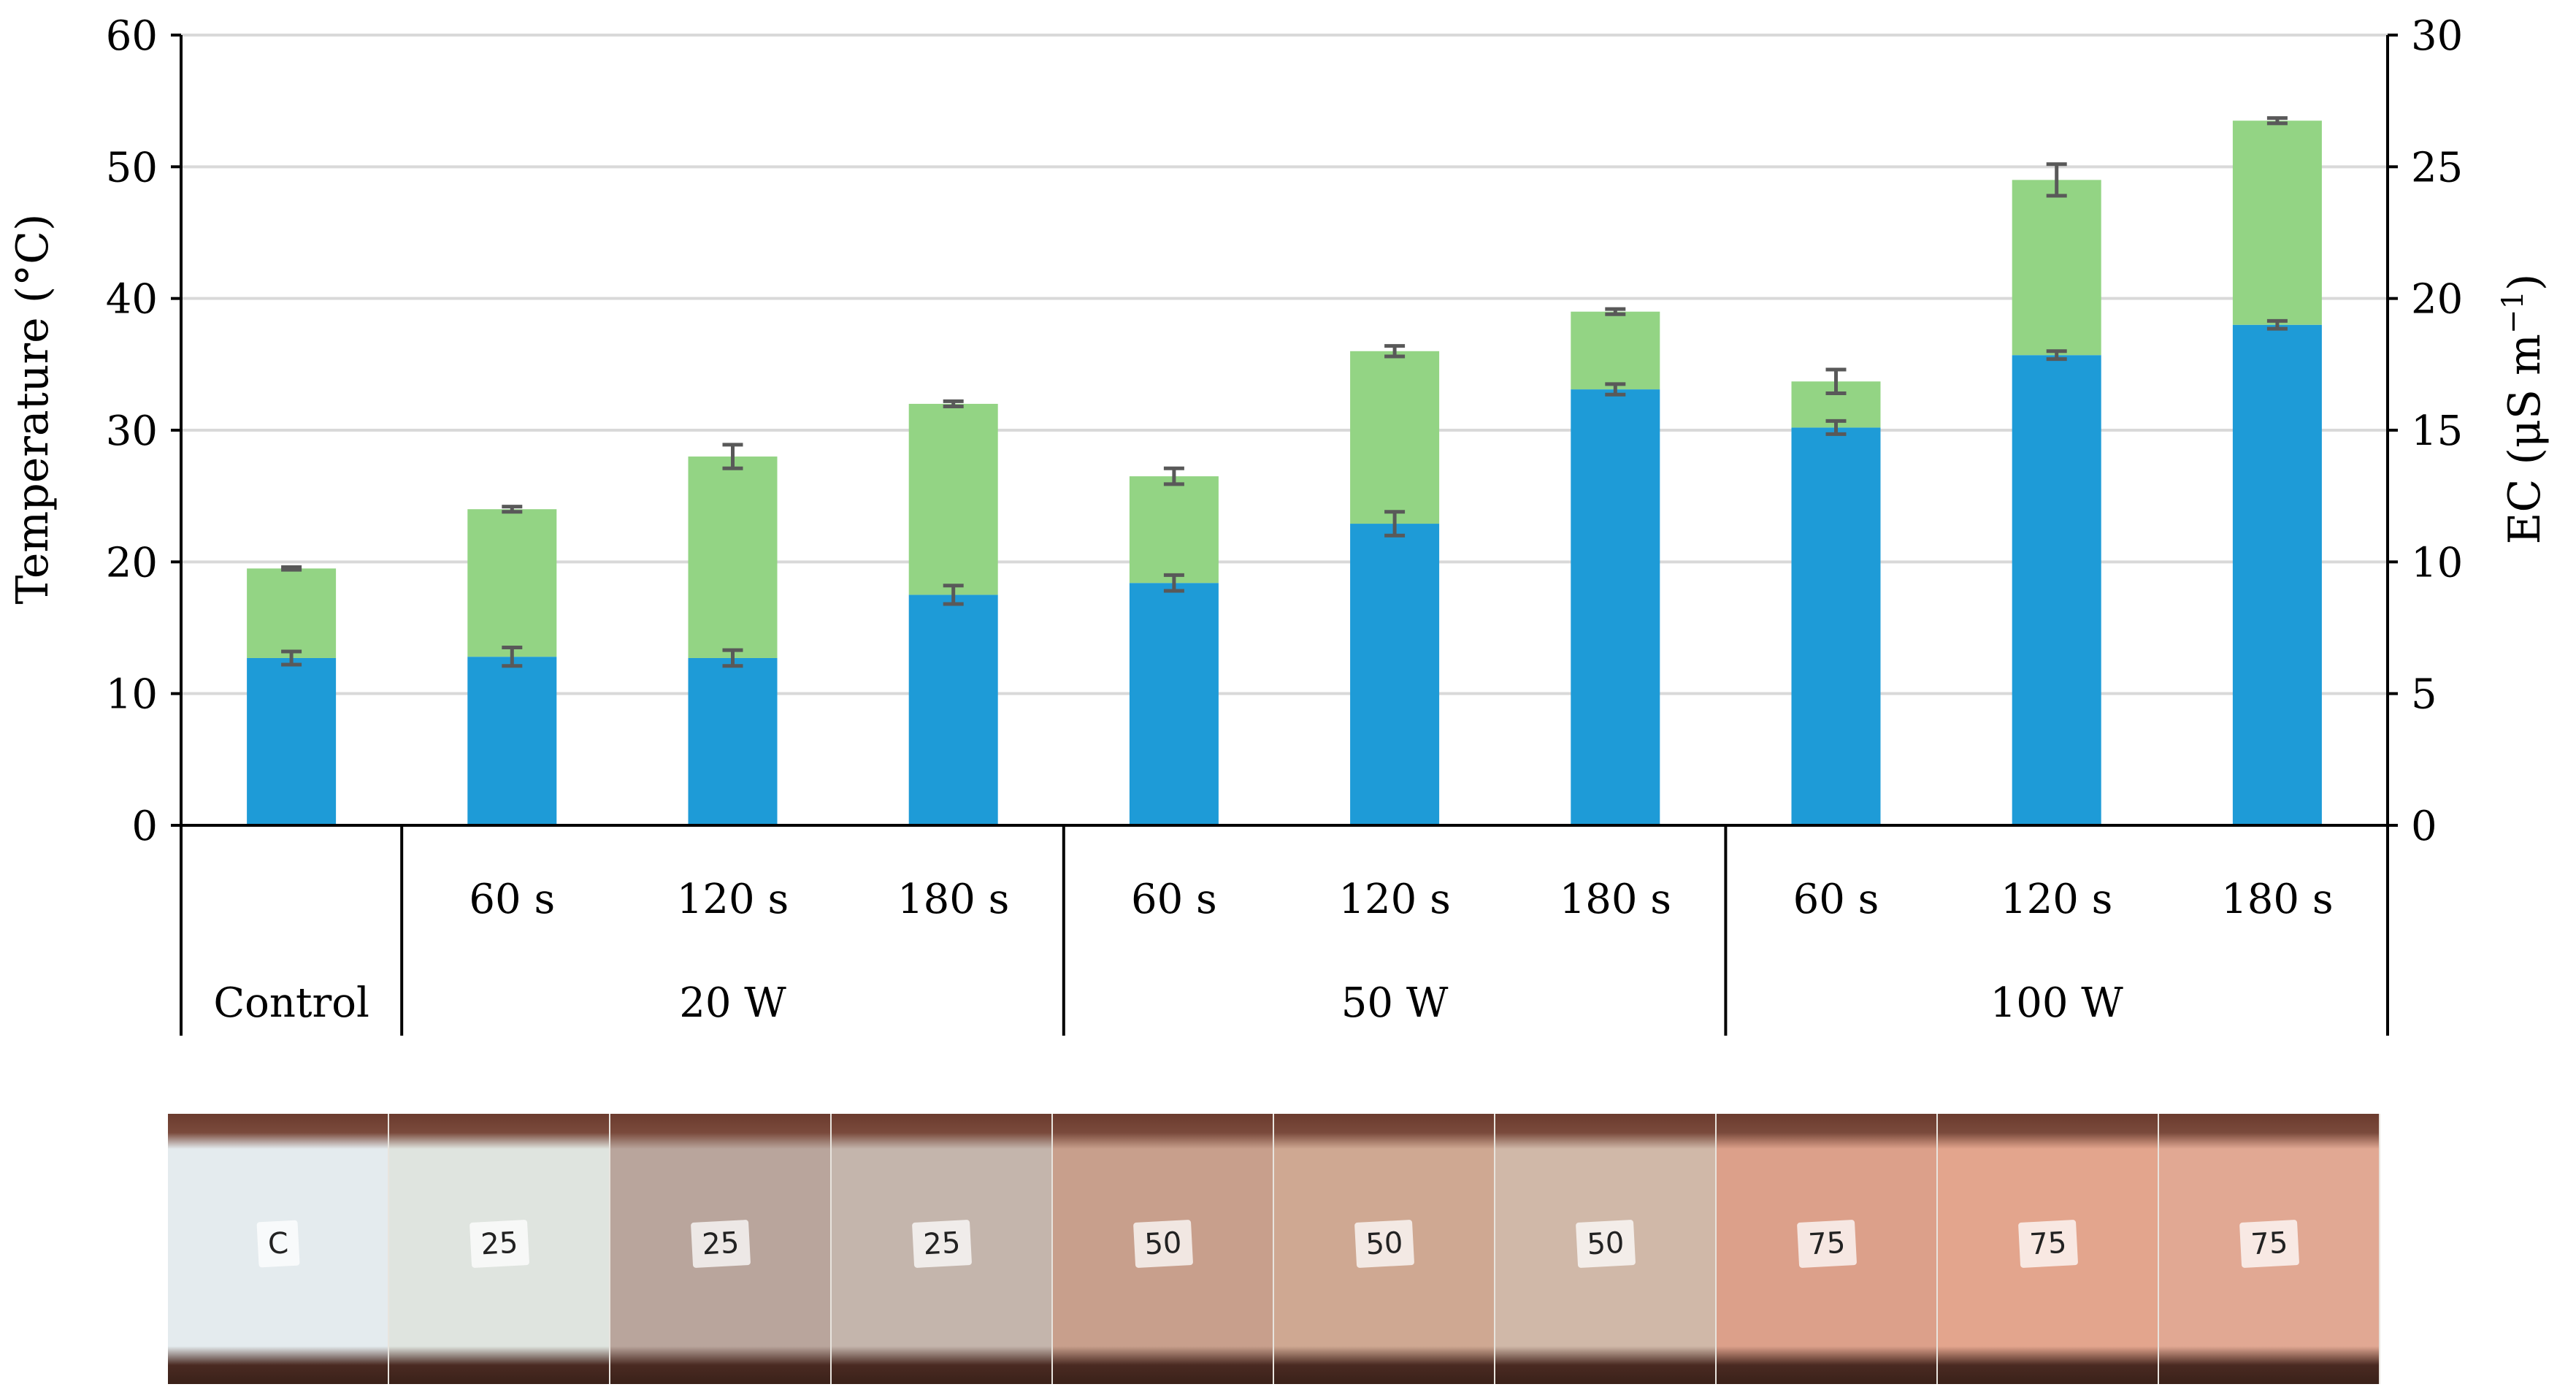 The width and height of the screenshot is (2576, 1395). Describe the element at coordinates (2437, 432) in the screenshot. I see `y2-tick-label: 15` at that location.